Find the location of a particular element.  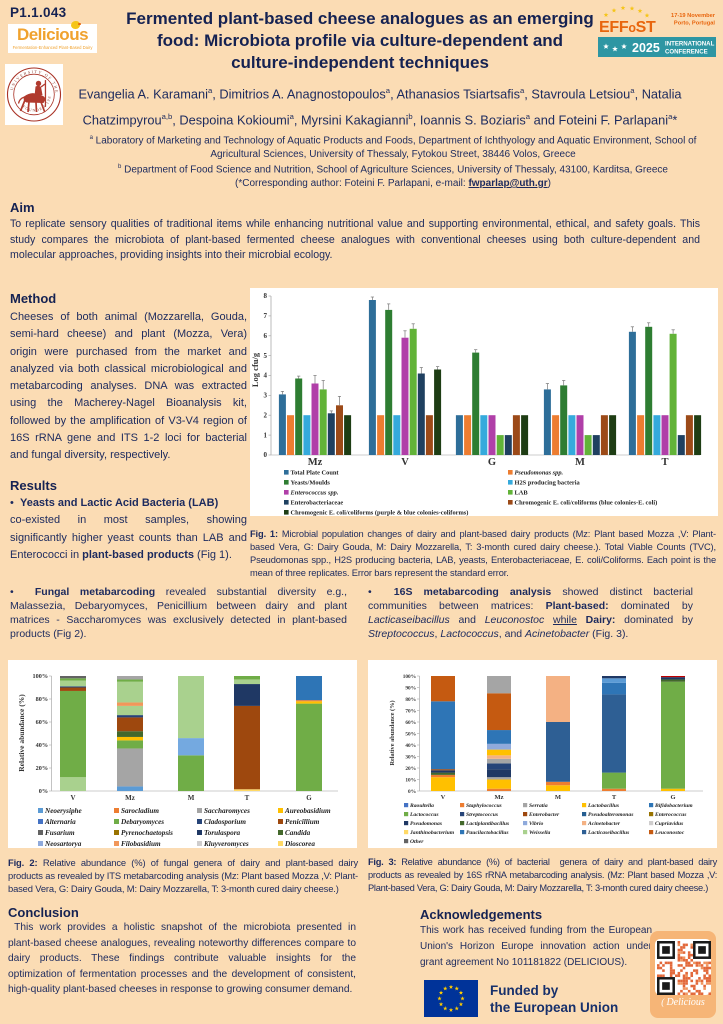

svg-text: Cupriavidus is located at coordinates (669, 824).